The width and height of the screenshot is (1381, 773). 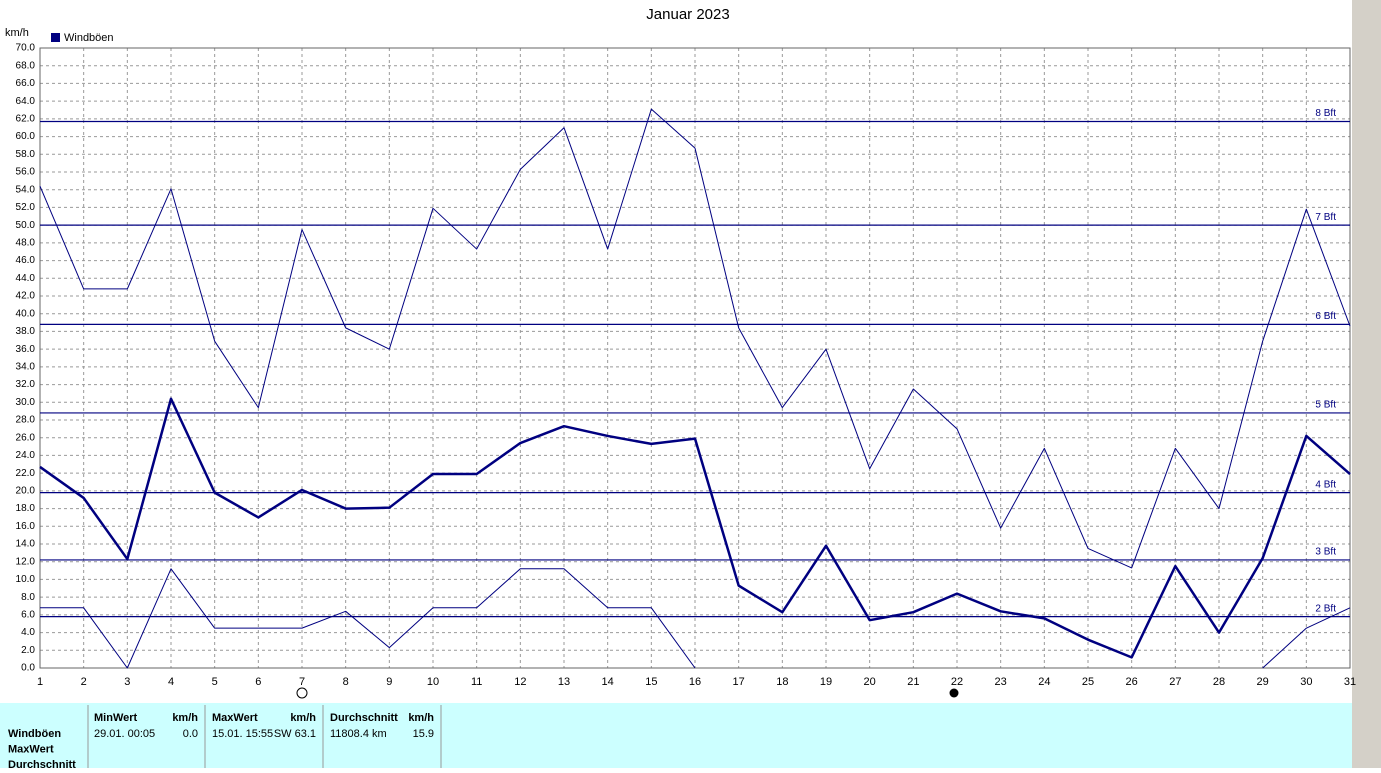 What do you see at coordinates (433, 682) in the screenshot?
I see `x-tick-label: 10` at bounding box center [433, 682].